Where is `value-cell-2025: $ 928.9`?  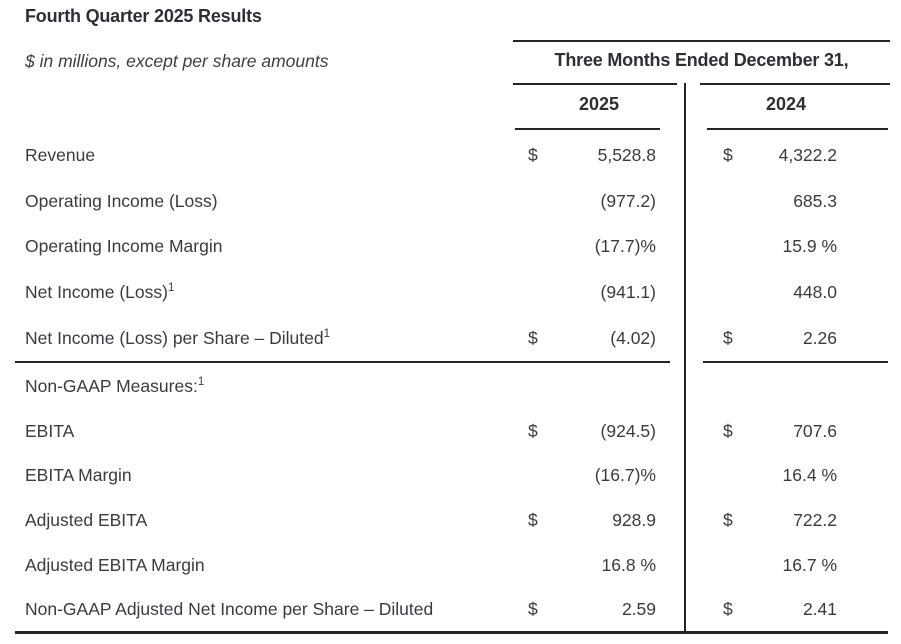
value-cell-2025: $ 928.9 is located at coordinates (599, 520).